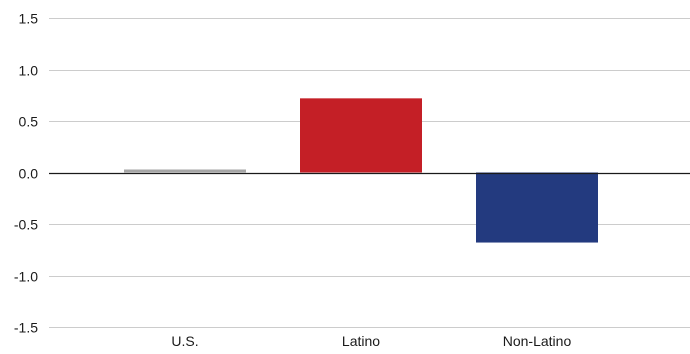  Describe the element at coordinates (184, 341) in the screenshot. I see `x-tick-label: U.S.` at that location.